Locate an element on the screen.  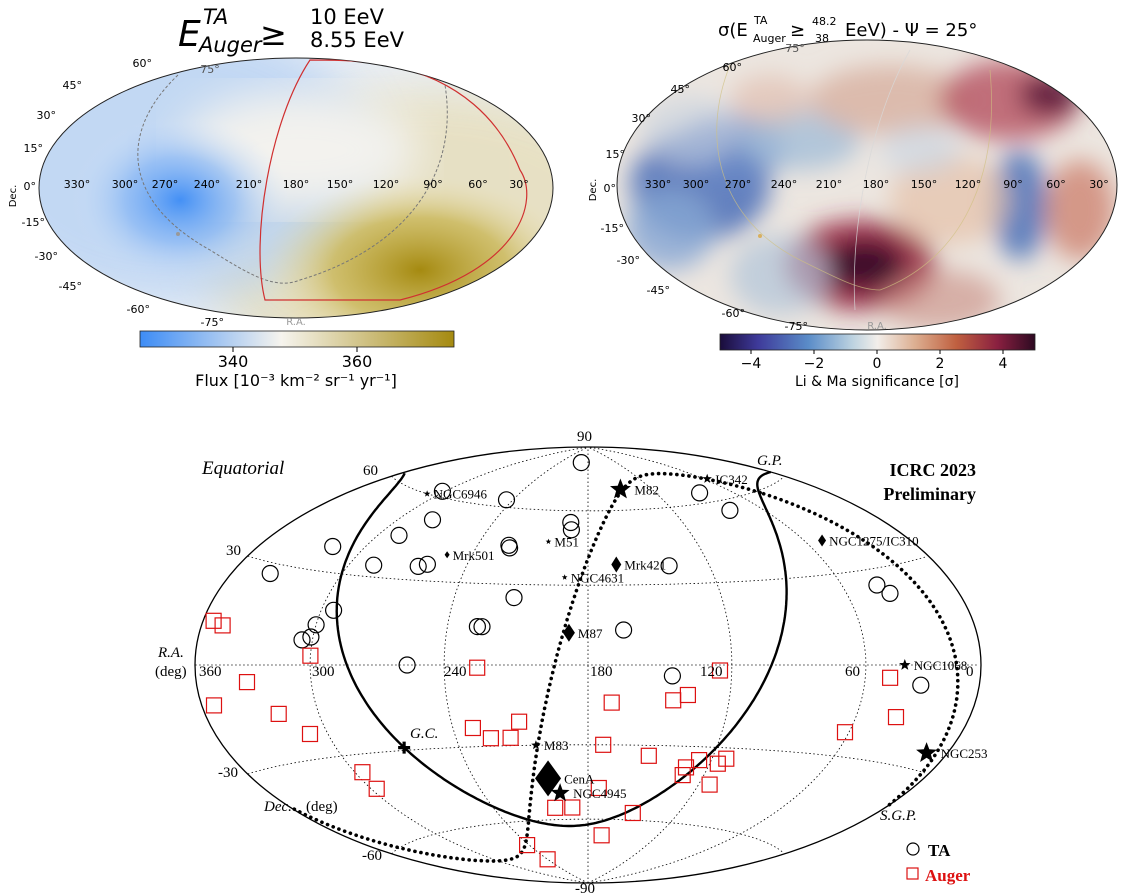
label-dec-unit: (deg) is located at coordinates (322, 807).